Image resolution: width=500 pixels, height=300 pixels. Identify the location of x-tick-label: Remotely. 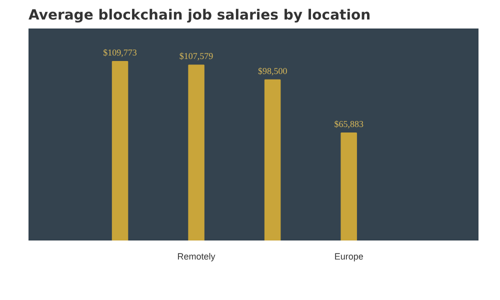
(196, 257).